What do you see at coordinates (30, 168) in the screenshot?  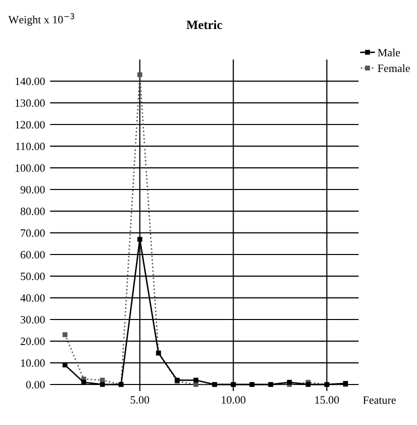 I see `y-tick-label: 100.00` at bounding box center [30, 168].